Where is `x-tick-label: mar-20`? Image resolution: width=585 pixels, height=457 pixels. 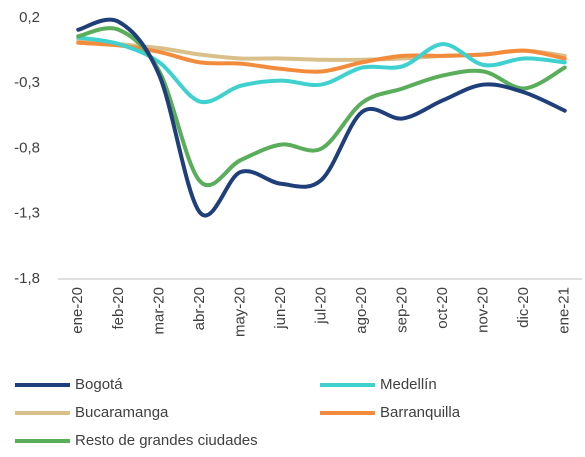
x-tick-label: mar-20 is located at coordinates (158, 311).